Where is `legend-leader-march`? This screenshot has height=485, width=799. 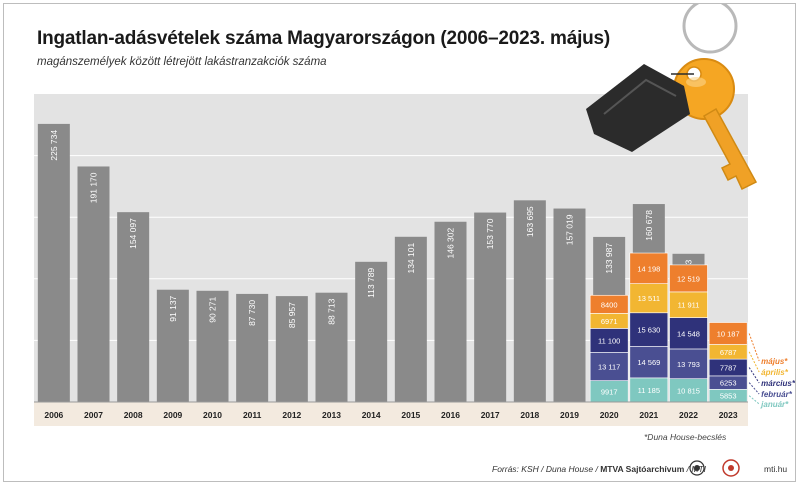 legend-leader-march is located at coordinates (754, 375).